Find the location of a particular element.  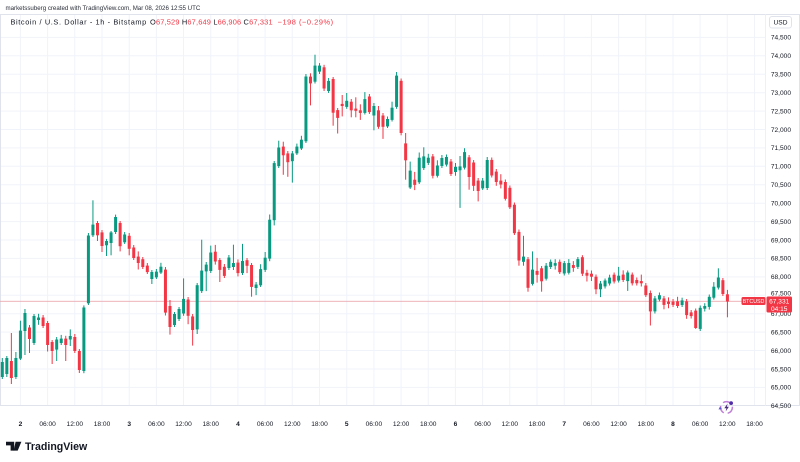

svg-text: 66,000 is located at coordinates (781, 351).